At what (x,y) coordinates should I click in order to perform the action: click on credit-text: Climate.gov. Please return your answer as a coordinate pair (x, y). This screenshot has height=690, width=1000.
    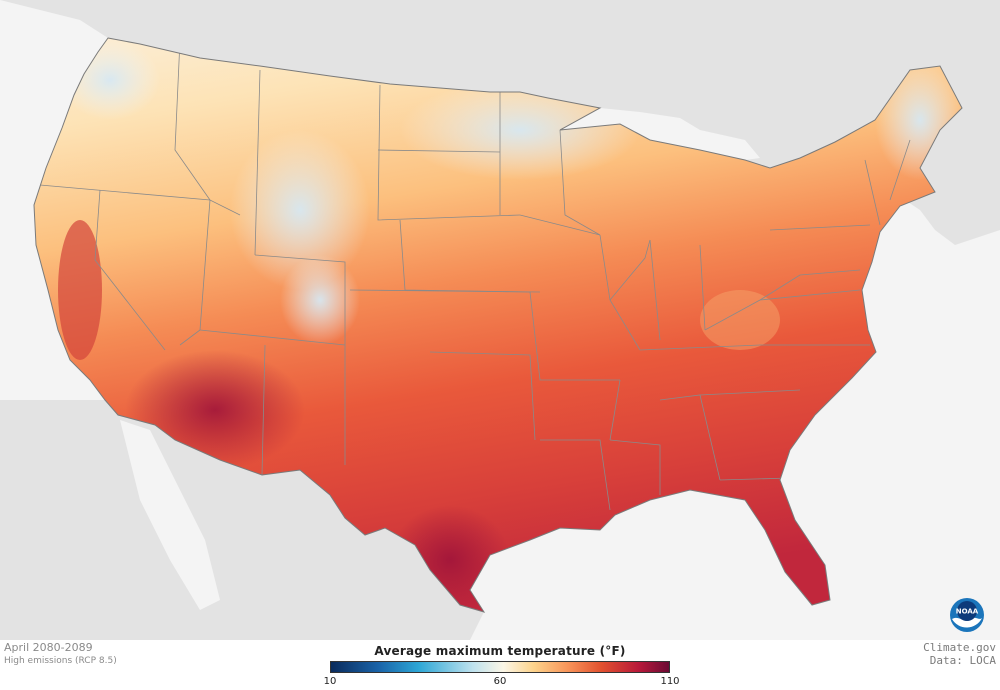
    Looking at the image, I should click on (959, 647).